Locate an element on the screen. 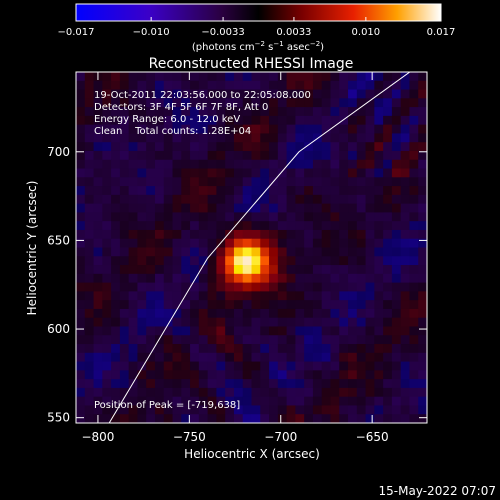 This screenshot has height=500, width=500. info-clean-counts: Clean Total counts: 1.28E+04 is located at coordinates (172, 131).